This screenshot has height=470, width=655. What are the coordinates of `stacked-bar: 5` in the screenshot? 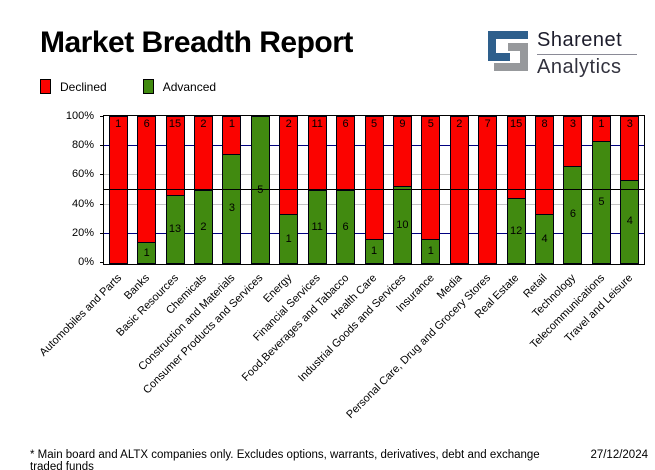 It's located at (260, 190).